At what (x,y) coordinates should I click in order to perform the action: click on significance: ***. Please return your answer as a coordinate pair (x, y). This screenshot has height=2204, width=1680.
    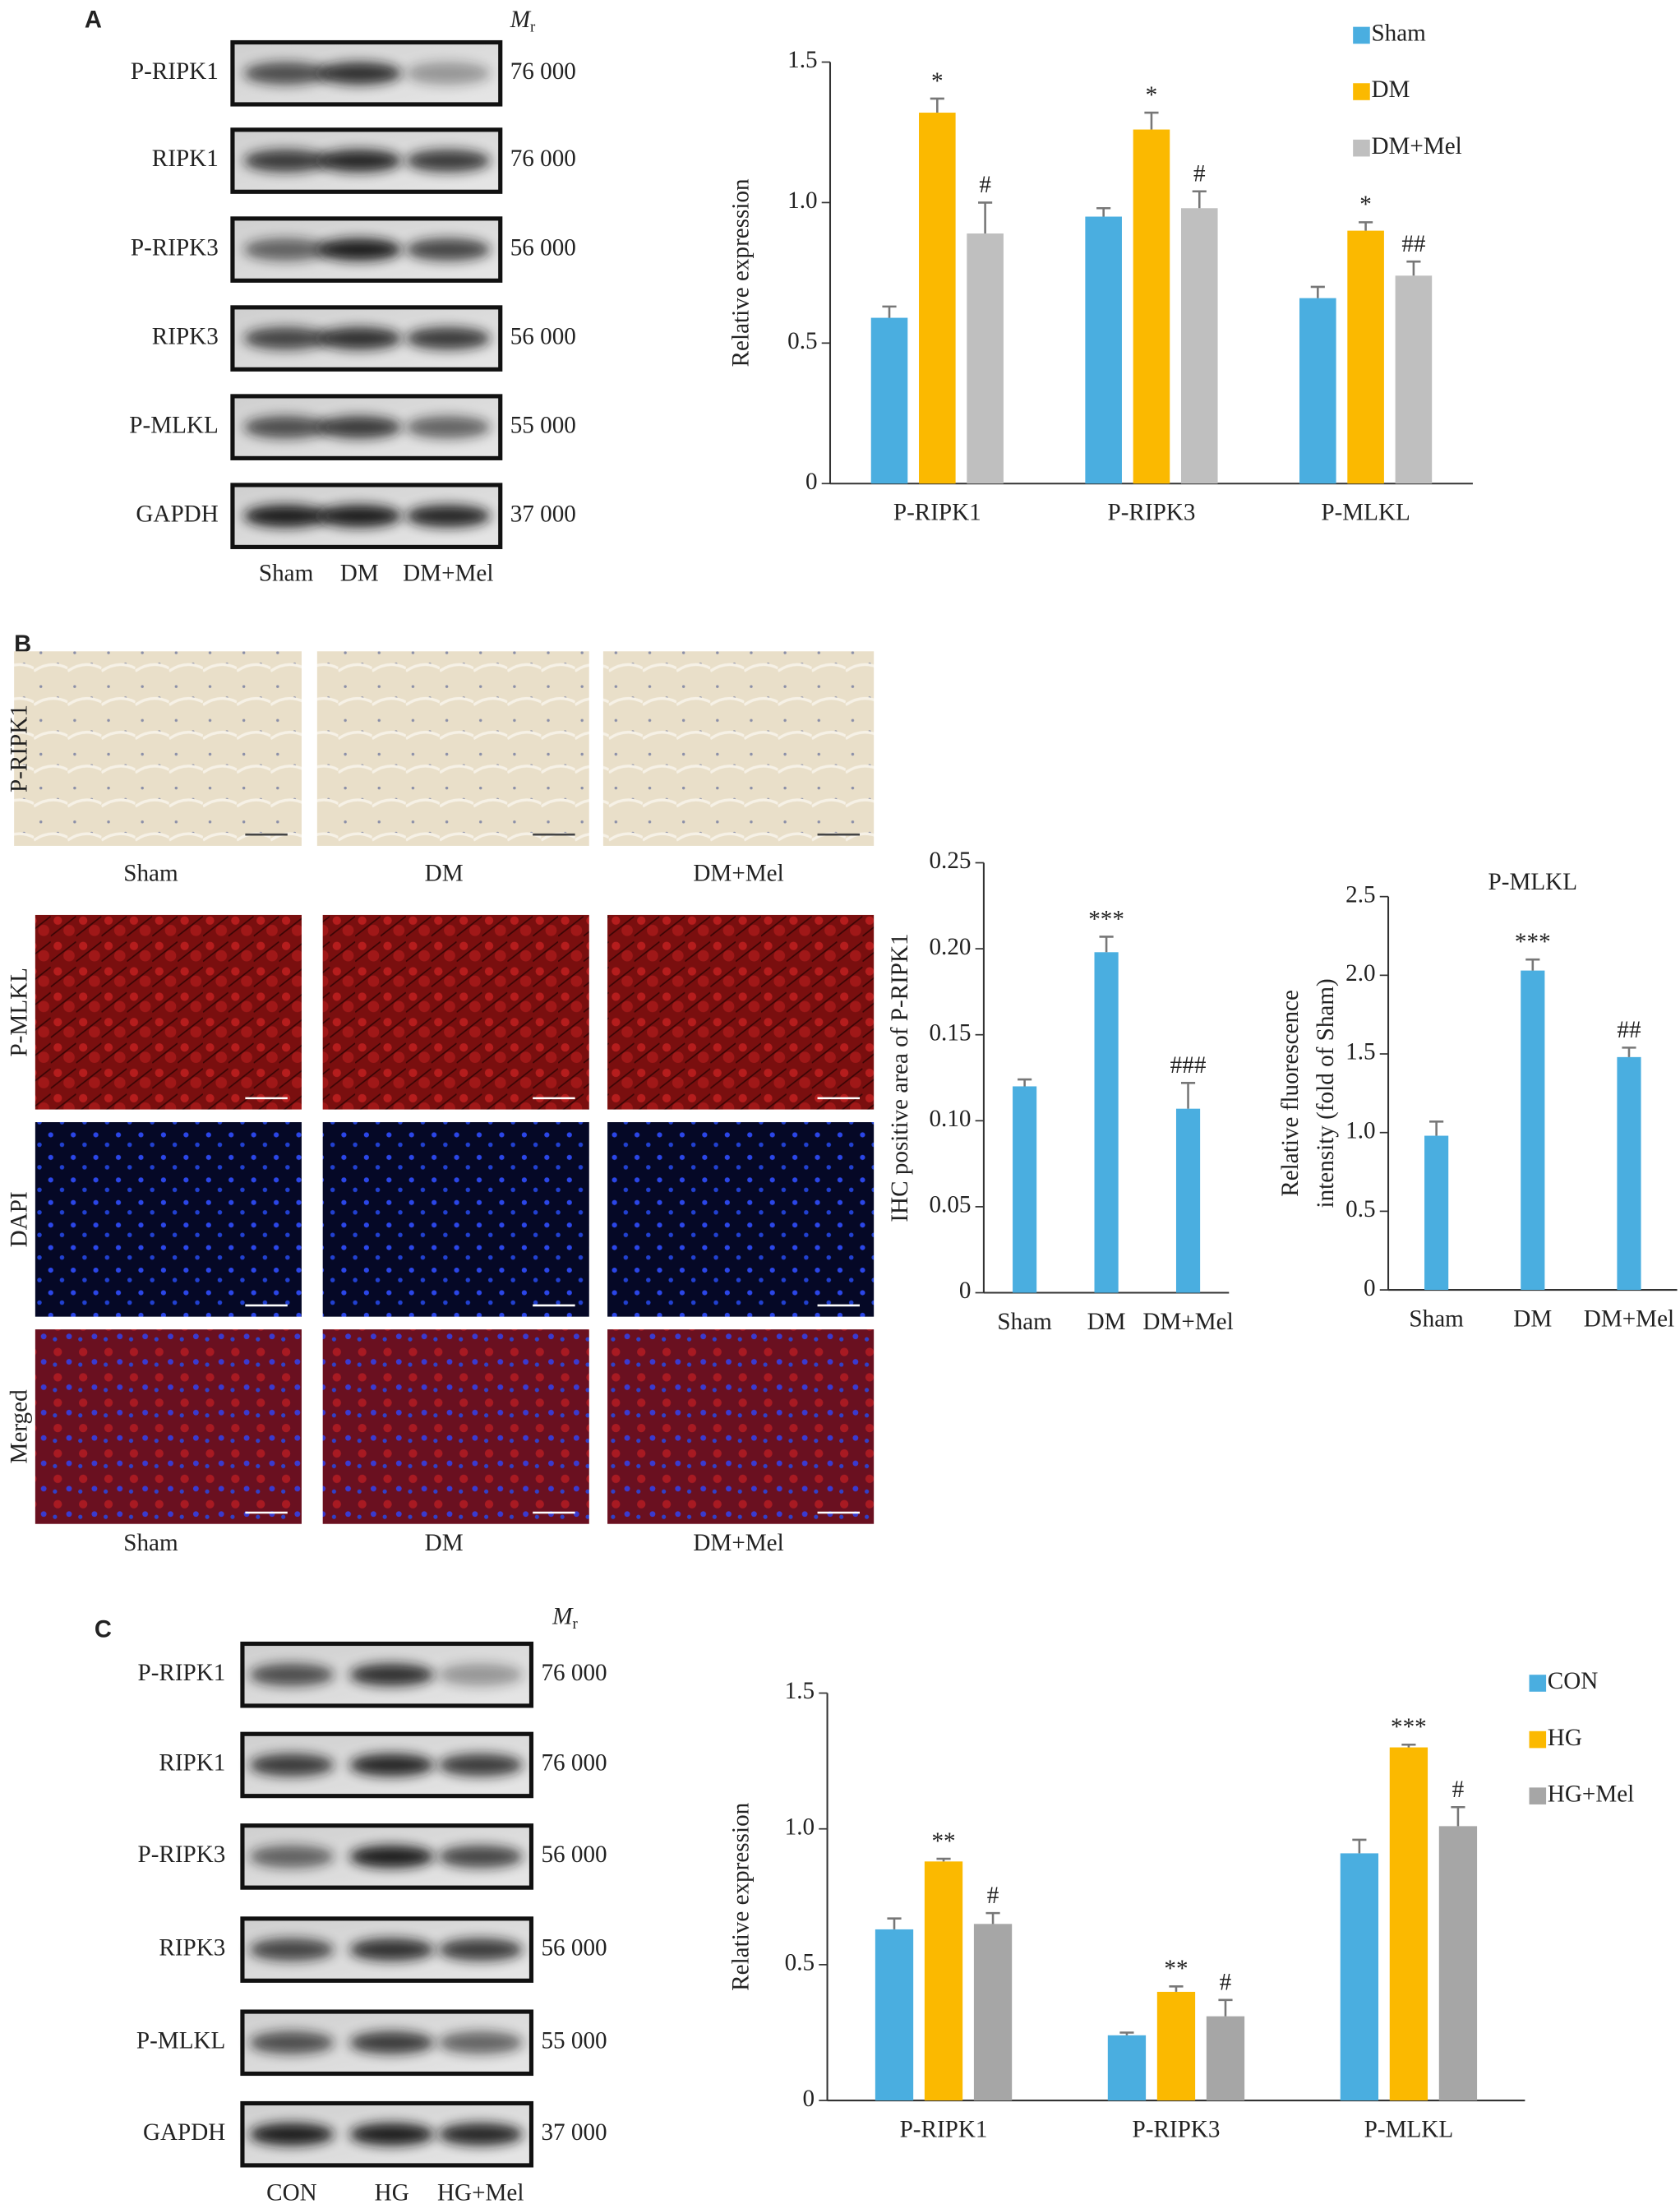
    Looking at the image, I should click on (1533, 942).